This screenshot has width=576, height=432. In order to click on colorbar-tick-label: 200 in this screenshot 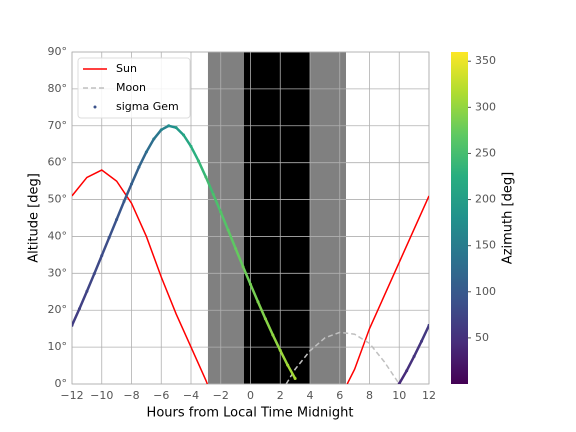, I will do `click(485, 199)`.